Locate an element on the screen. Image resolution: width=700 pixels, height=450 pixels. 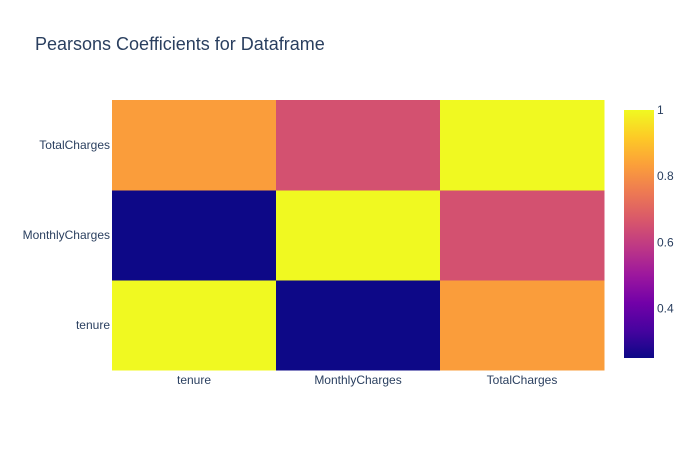
heatmap-cell-MonthlyCharges-TotalCharges is located at coordinates (522, 235).